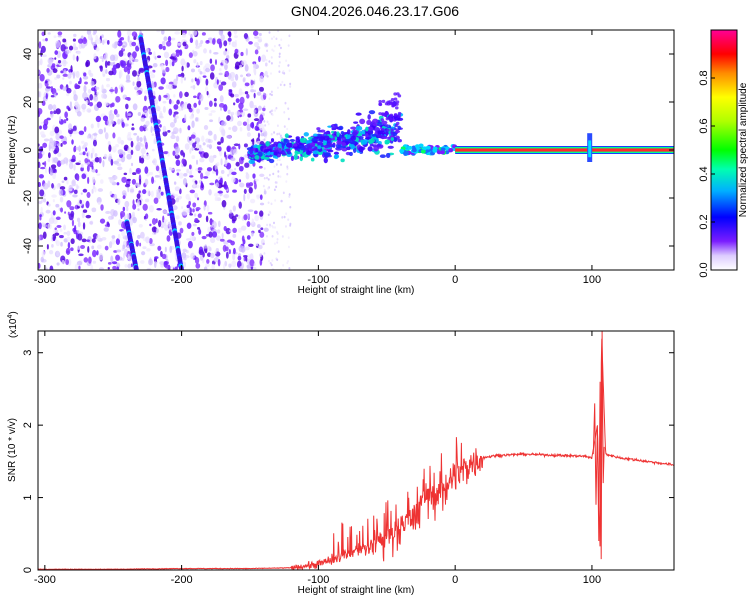 Image resolution: width=750 pixels, height=600 pixels. What do you see at coordinates (564, 150) in the screenshot?
I see `spectrogram-tone-core` at bounding box center [564, 150].